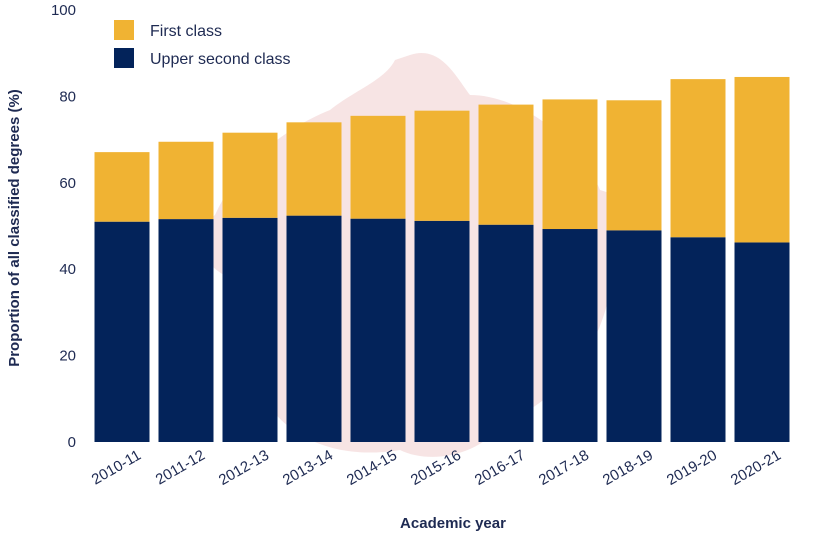  I want to click on y-tick-label: 0, so click(72, 442).